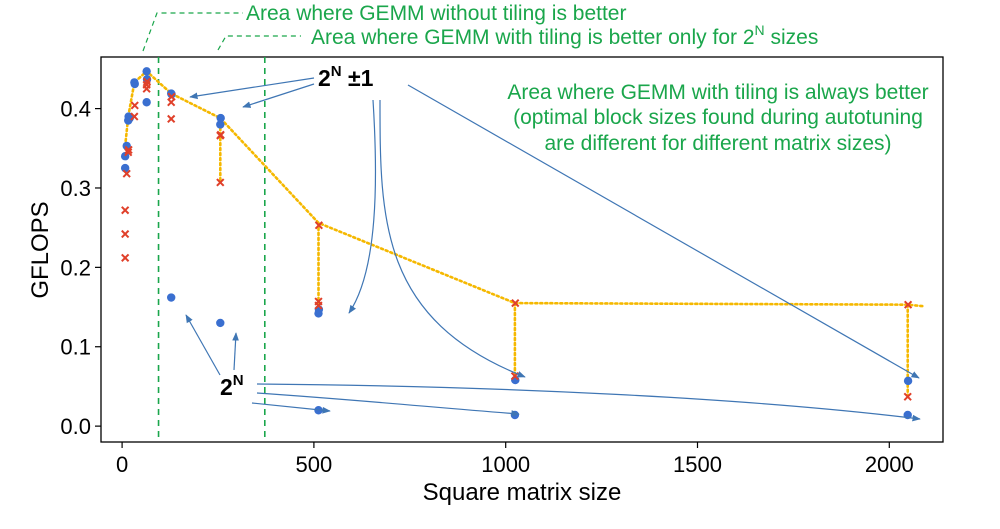  What do you see at coordinates (346, 77) in the screenshot?
I see `label-2n-pm1: 2N ±1` at bounding box center [346, 77].